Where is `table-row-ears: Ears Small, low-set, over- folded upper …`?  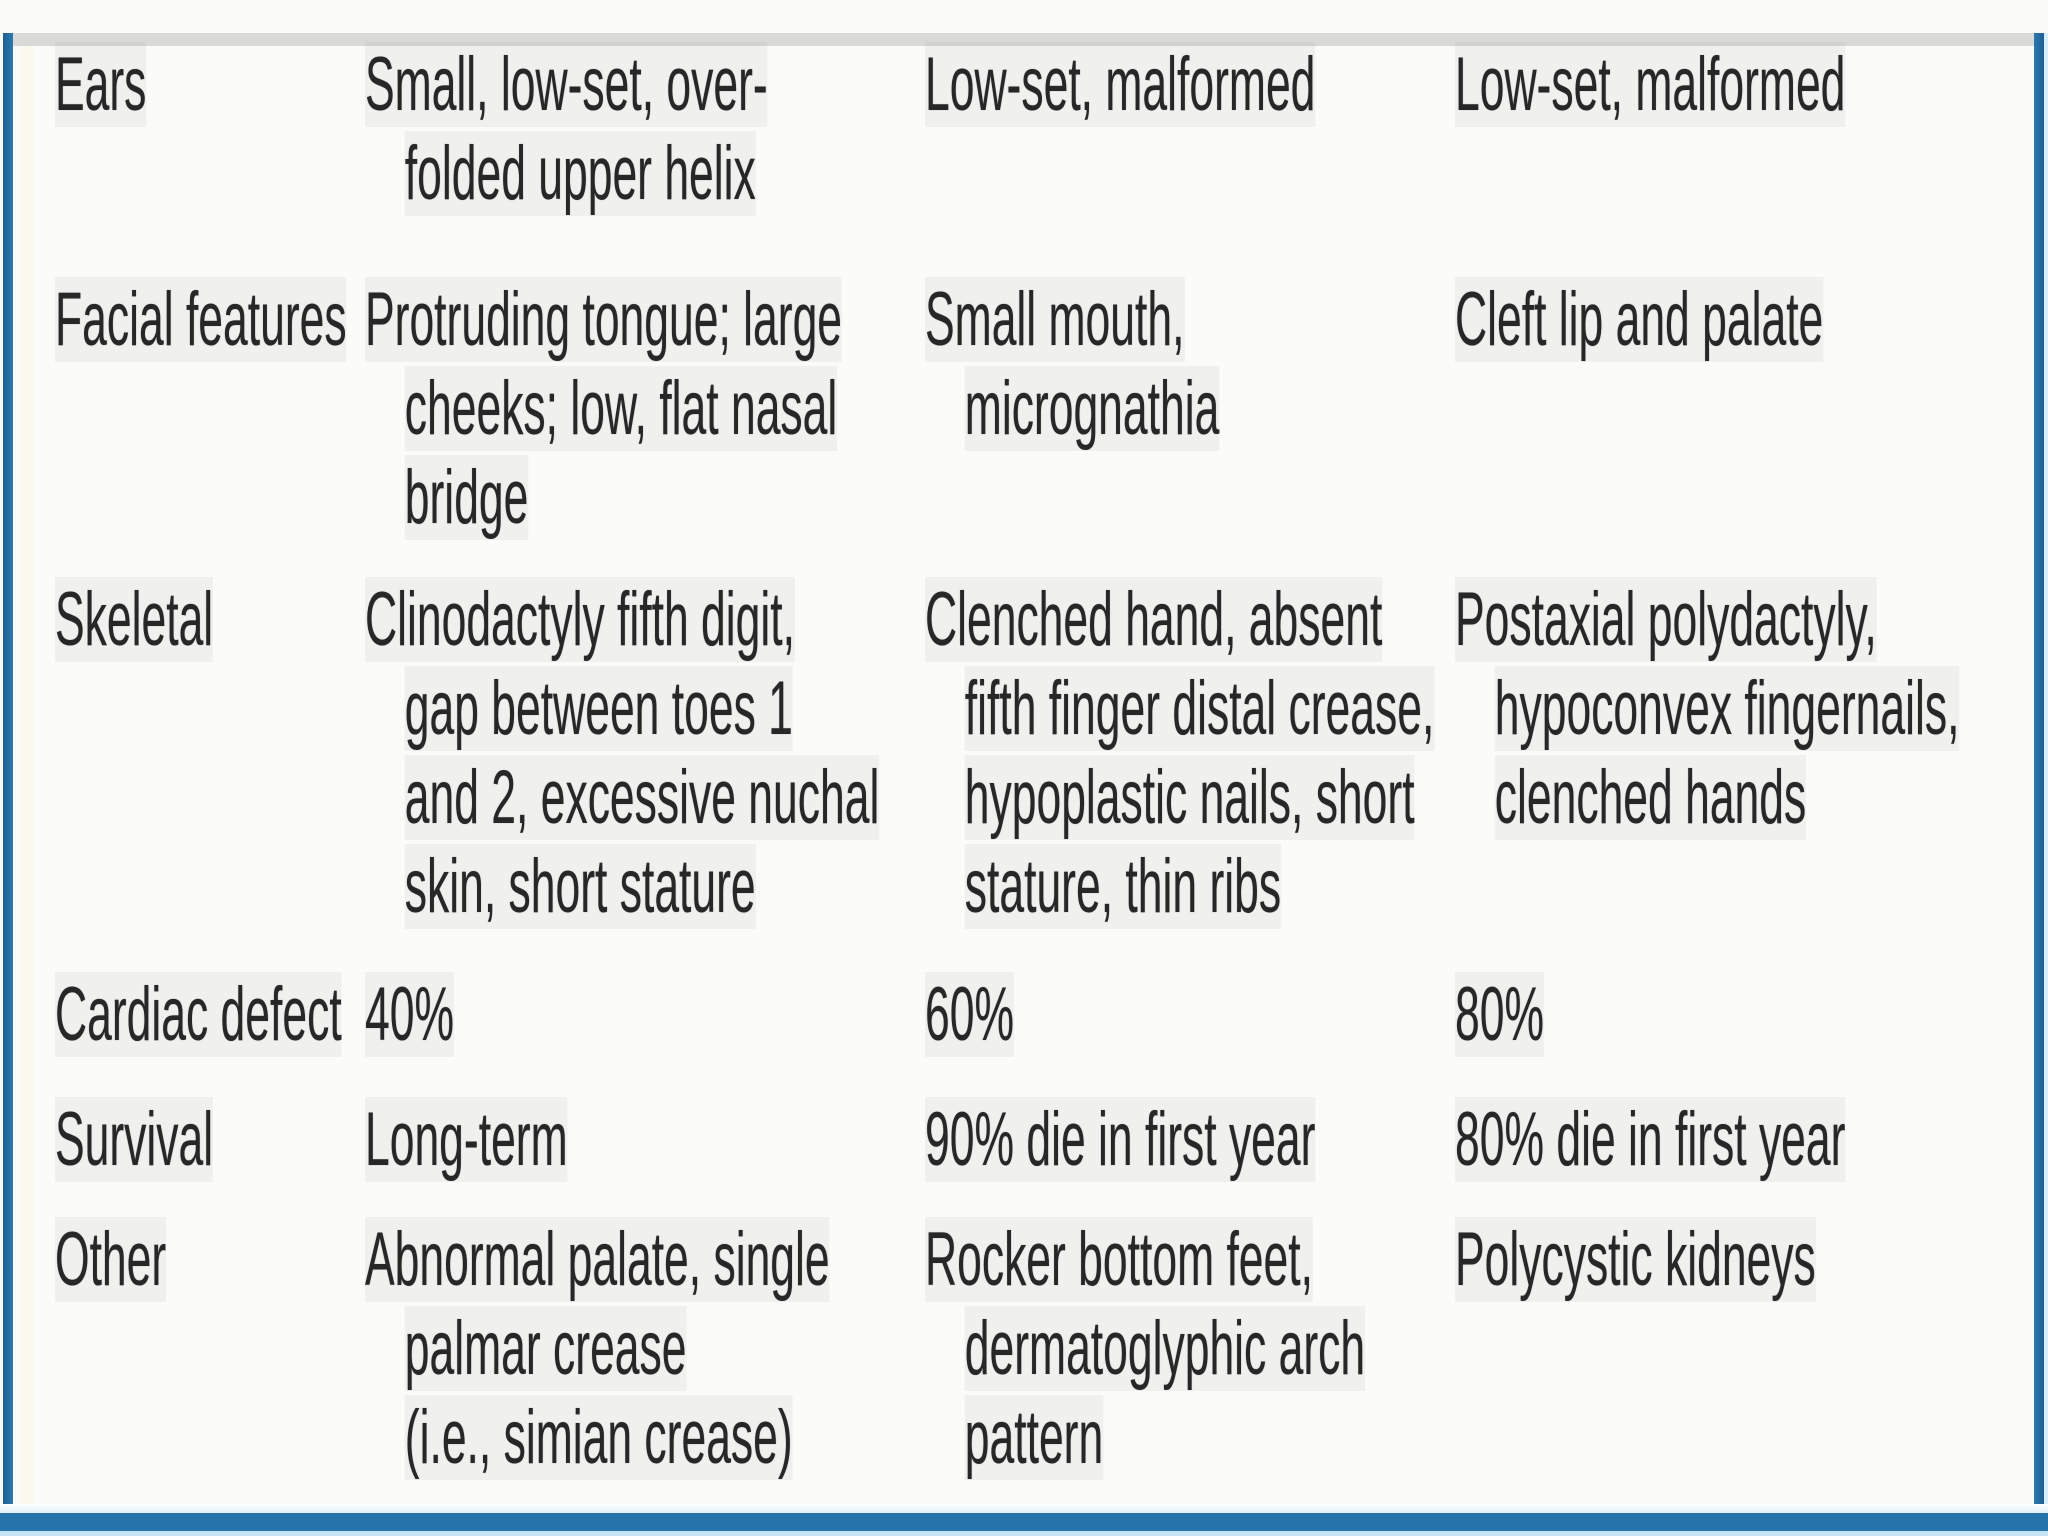
table-row-ears: Ears Small, low-set, over- folded upper … is located at coordinates (1033, 129).